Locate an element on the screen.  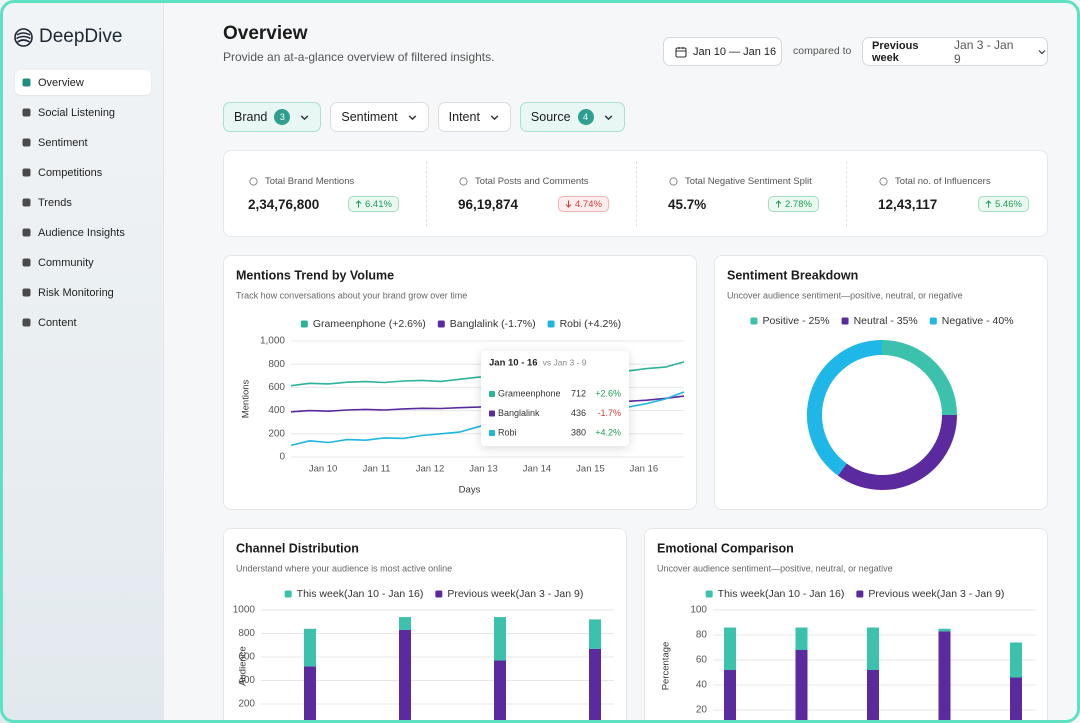
x-tick-label: Jan 10 is located at coordinates (323, 469).